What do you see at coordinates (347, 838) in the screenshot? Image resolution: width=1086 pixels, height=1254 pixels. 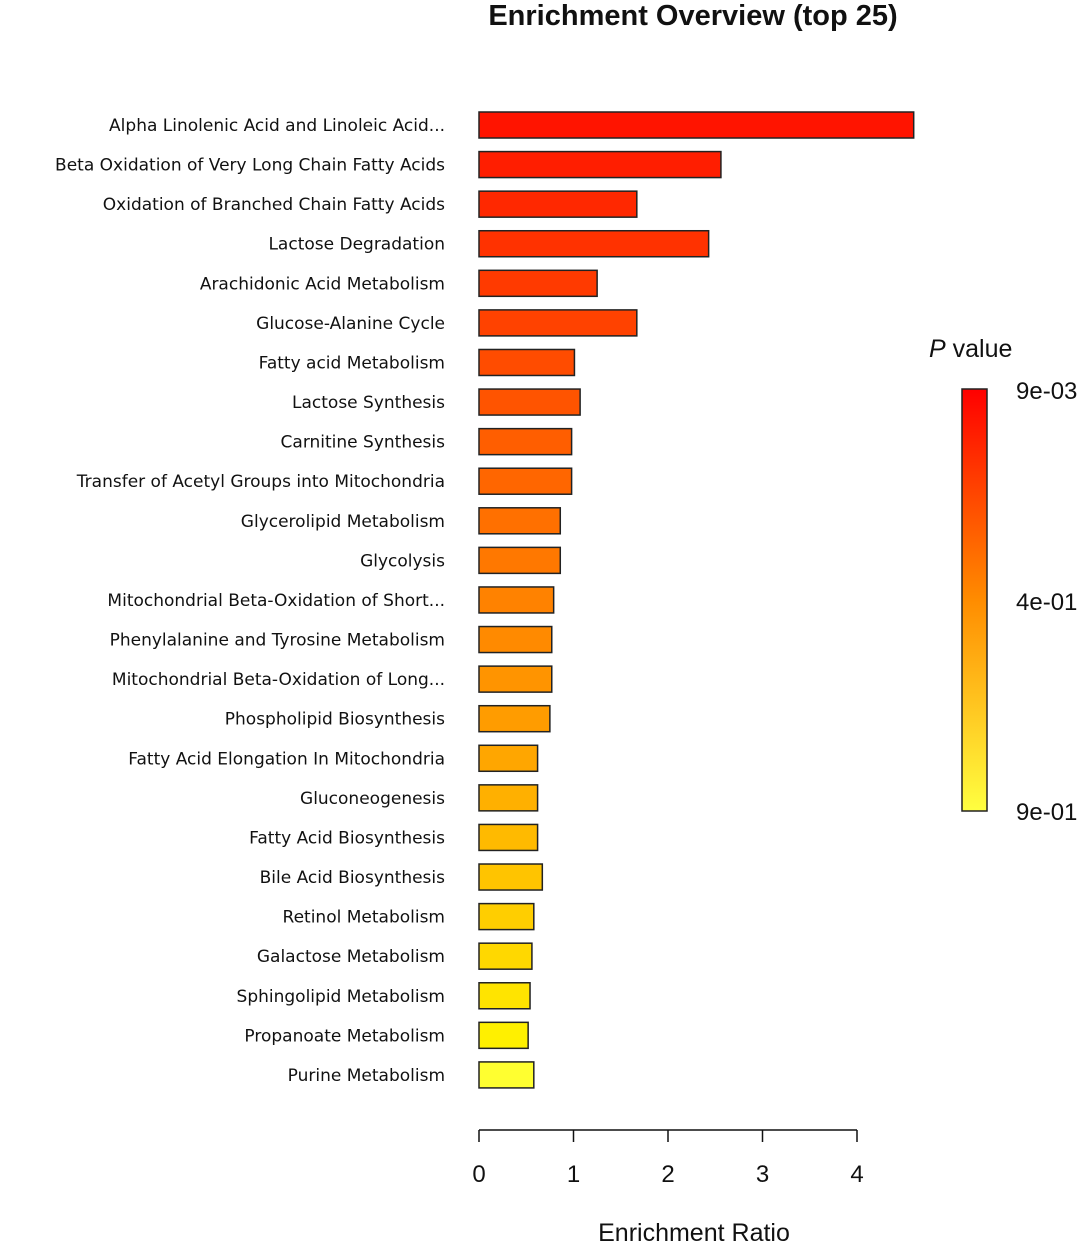 I see `category-label: Fatty Acid Biosynthesis` at bounding box center [347, 838].